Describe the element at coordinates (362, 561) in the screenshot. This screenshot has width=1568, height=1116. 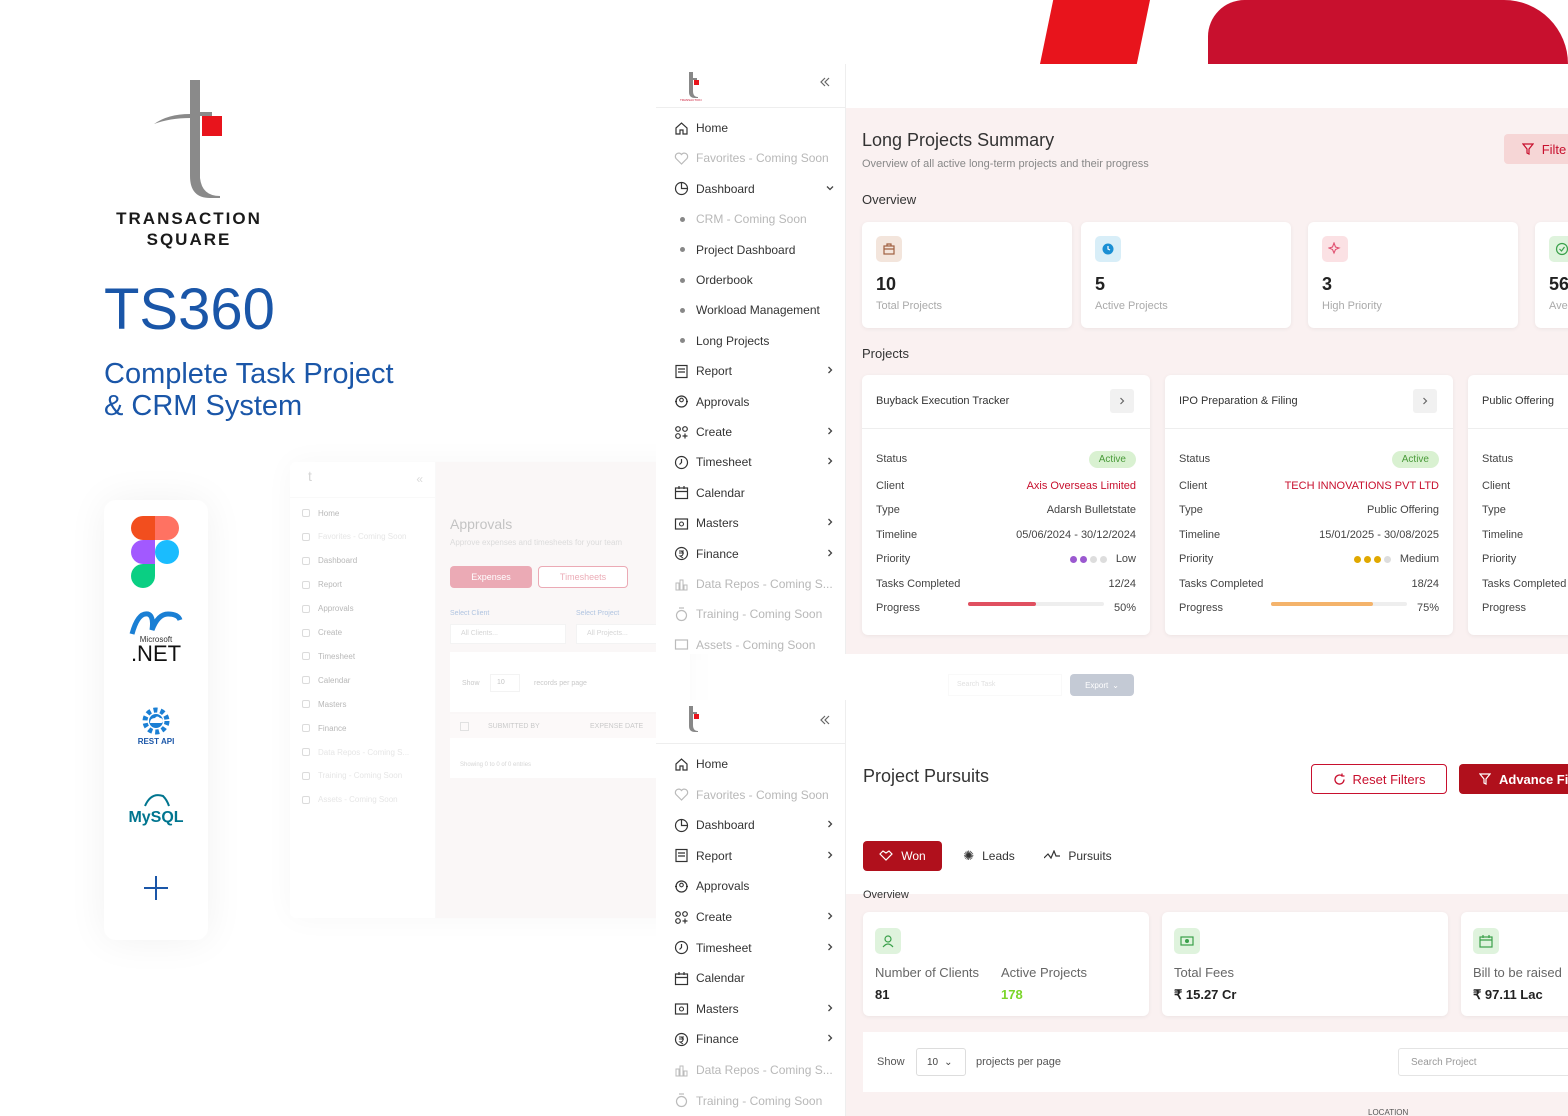
I see `faded-sidebar-item: Dashboard` at that location.